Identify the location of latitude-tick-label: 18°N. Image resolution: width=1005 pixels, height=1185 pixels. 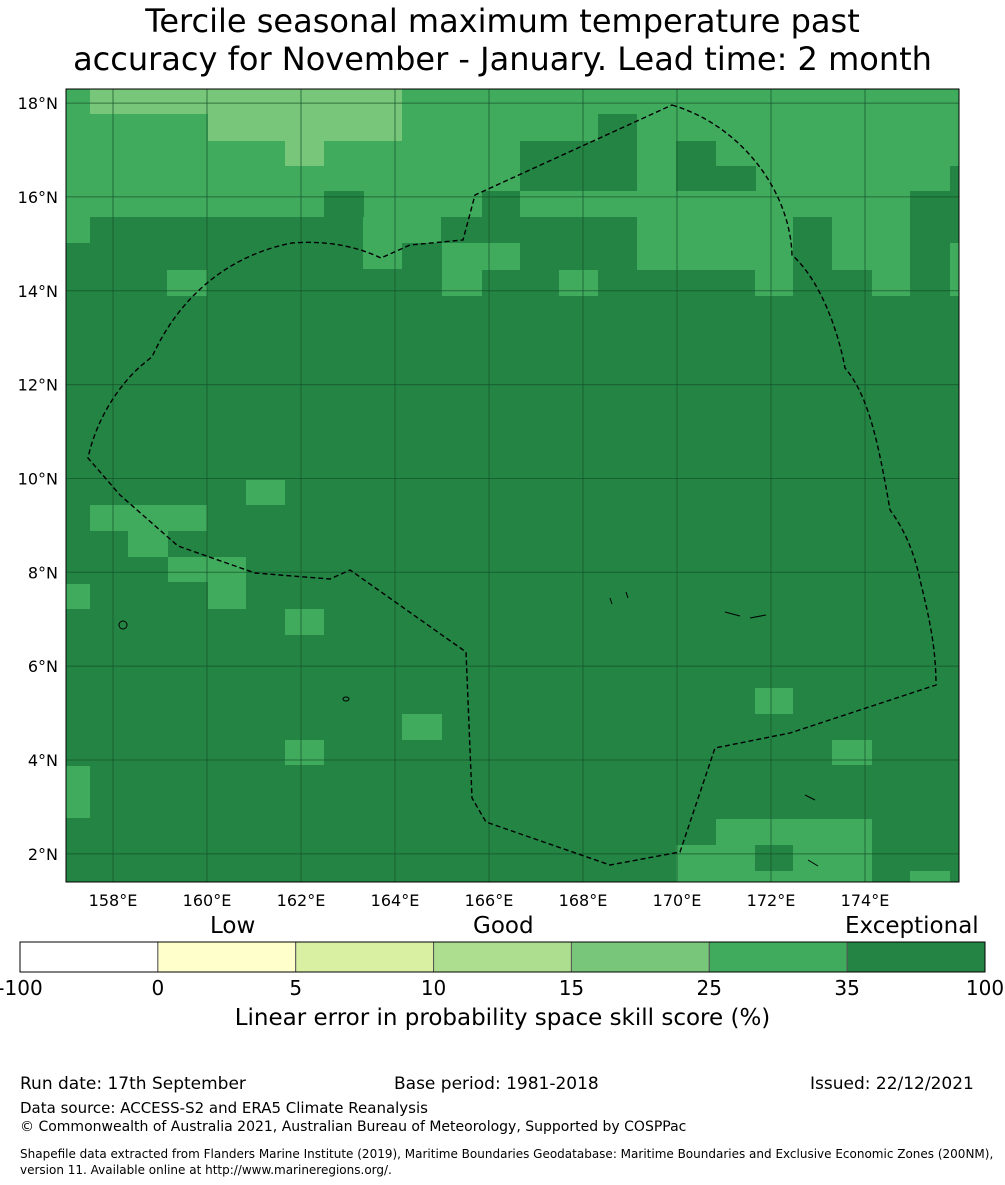
(38, 103).